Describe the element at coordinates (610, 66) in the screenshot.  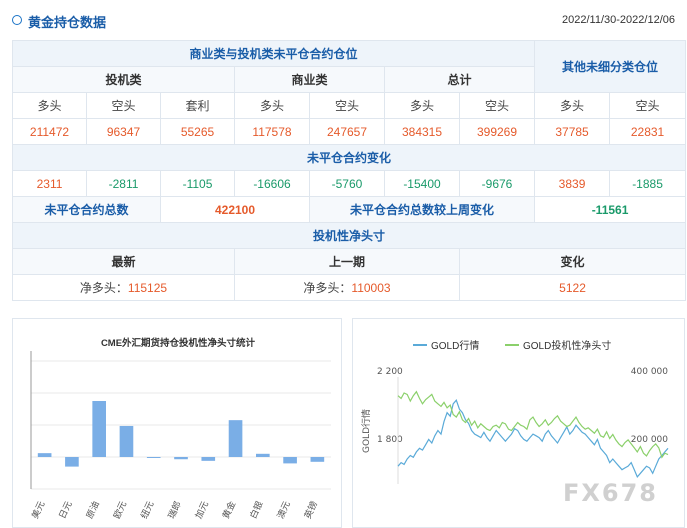
I see `group-header-other: 其他未细分类仓位` at that location.